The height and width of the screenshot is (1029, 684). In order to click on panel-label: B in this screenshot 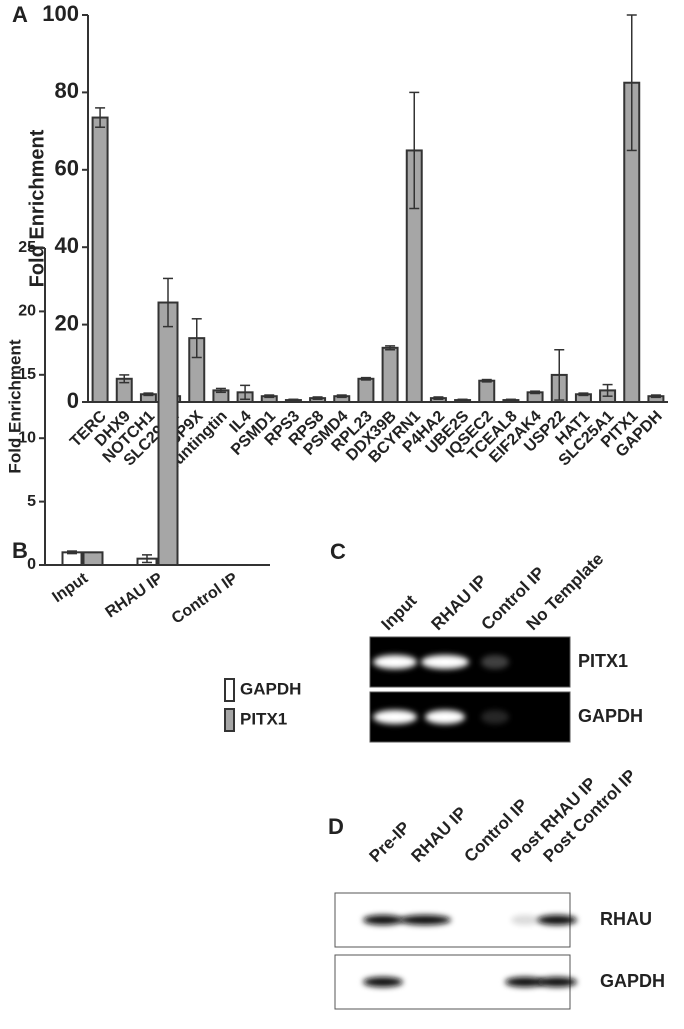, I will do `click(20, 550)`.